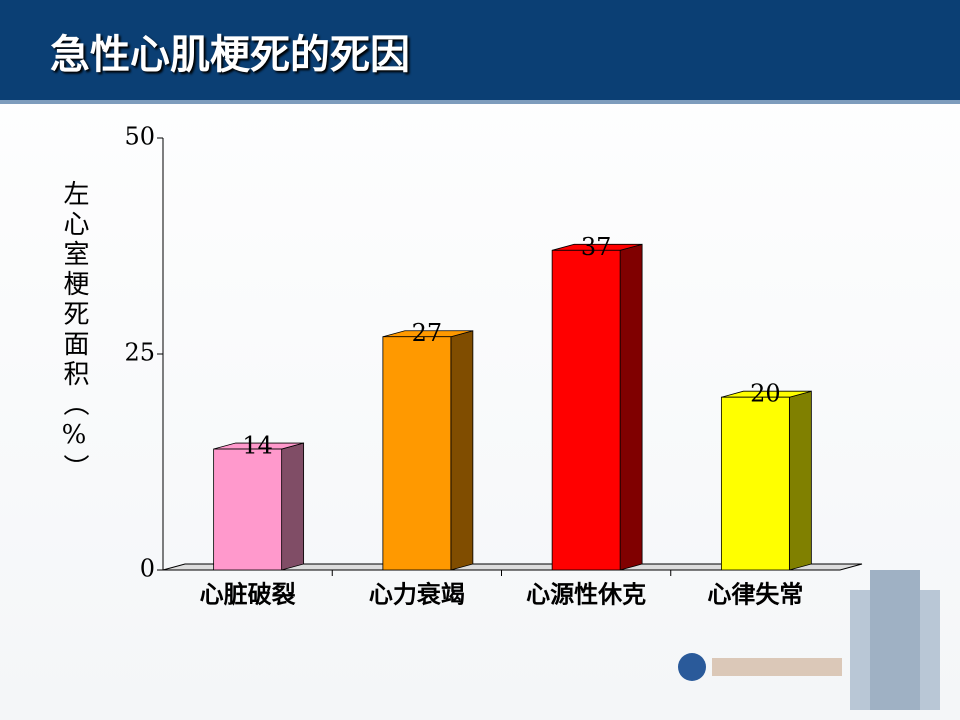 This screenshot has height=720, width=960. Describe the element at coordinates (765, 394) in the screenshot. I see `data-label: 20` at that location.